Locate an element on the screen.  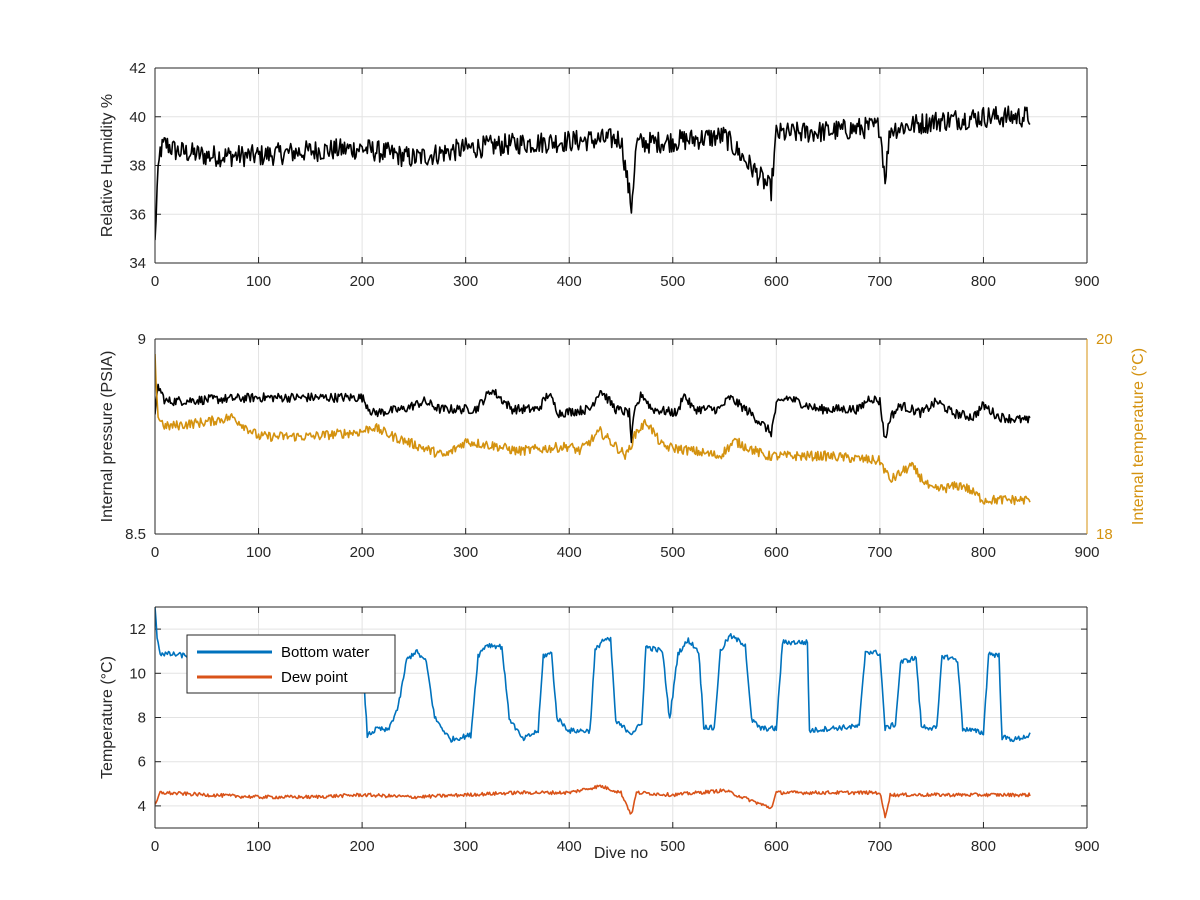
legend: Bottom water Dew point is located at coordinates (291, 664).